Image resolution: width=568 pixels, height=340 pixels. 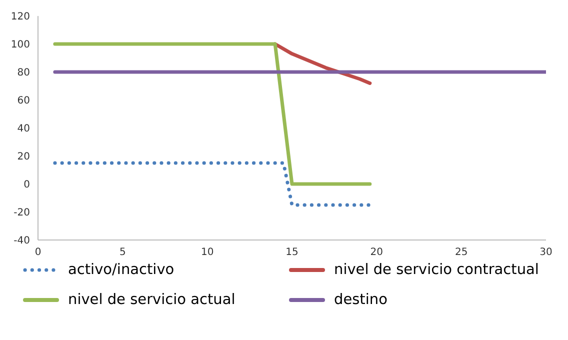 What do you see at coordinates (23, 101) in the screenshot?
I see `y-tick-label: 60` at bounding box center [23, 101].